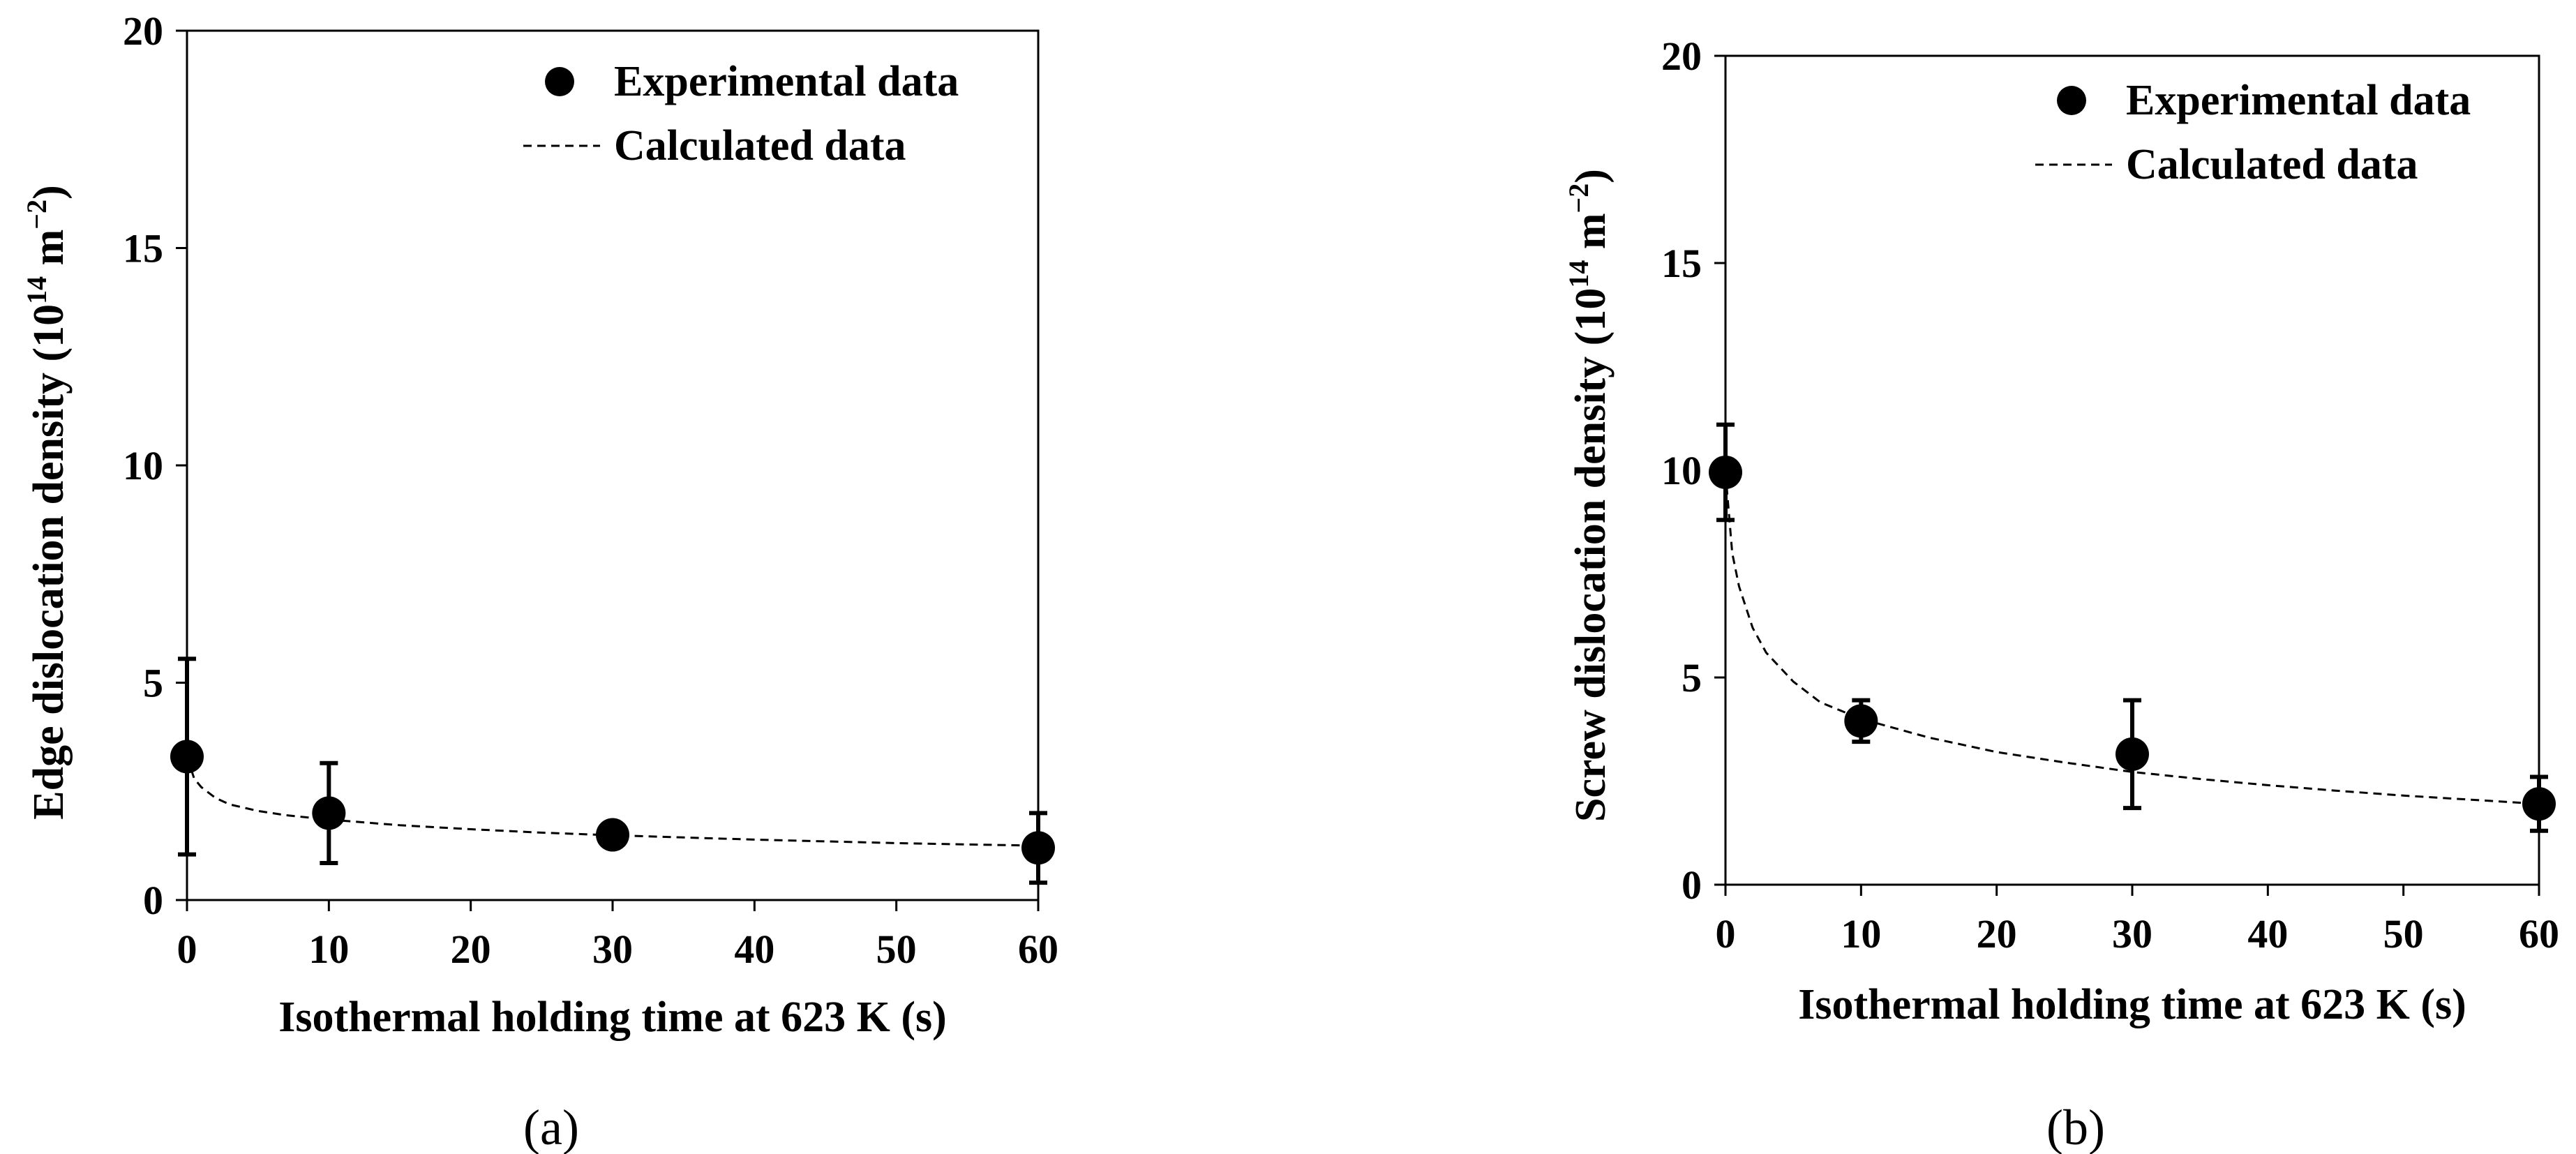 Image resolution: width=2576 pixels, height=1154 pixels. I want to click on y-axis-title: Screw dislocation density (1014 m−2), so click(1589, 495).